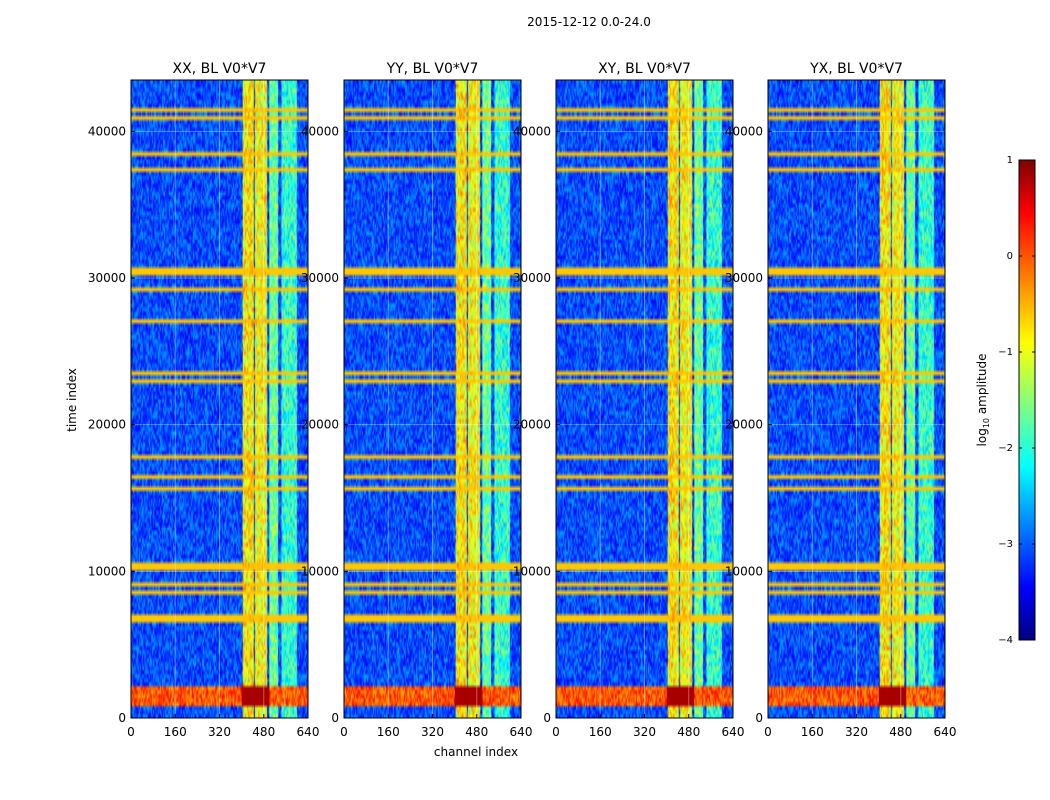 The height and width of the screenshot is (800, 1050). I want to click on colorbar-label-base: 10, so click(986, 423).